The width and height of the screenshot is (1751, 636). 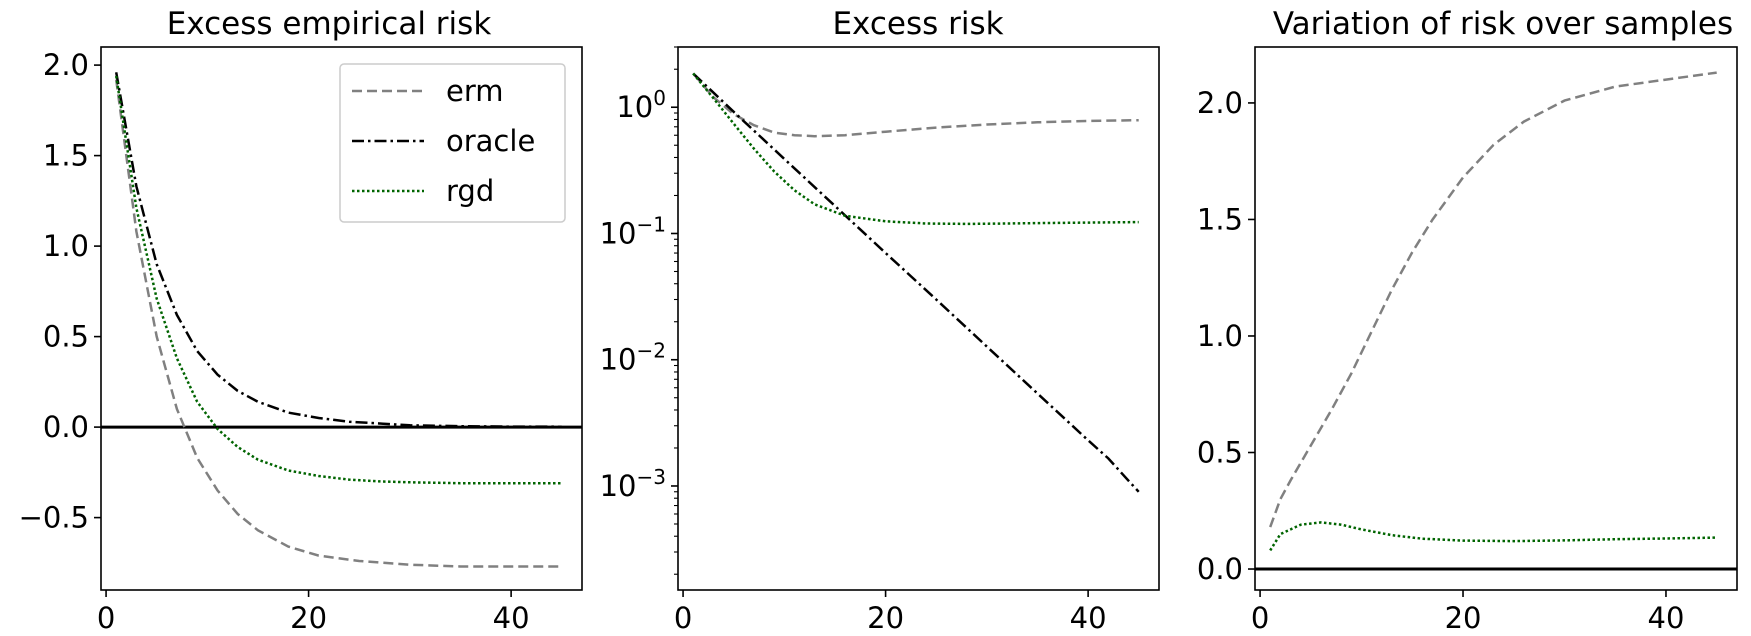 I want to click on y-tick-label: 10⁻², so click(x=633, y=358).